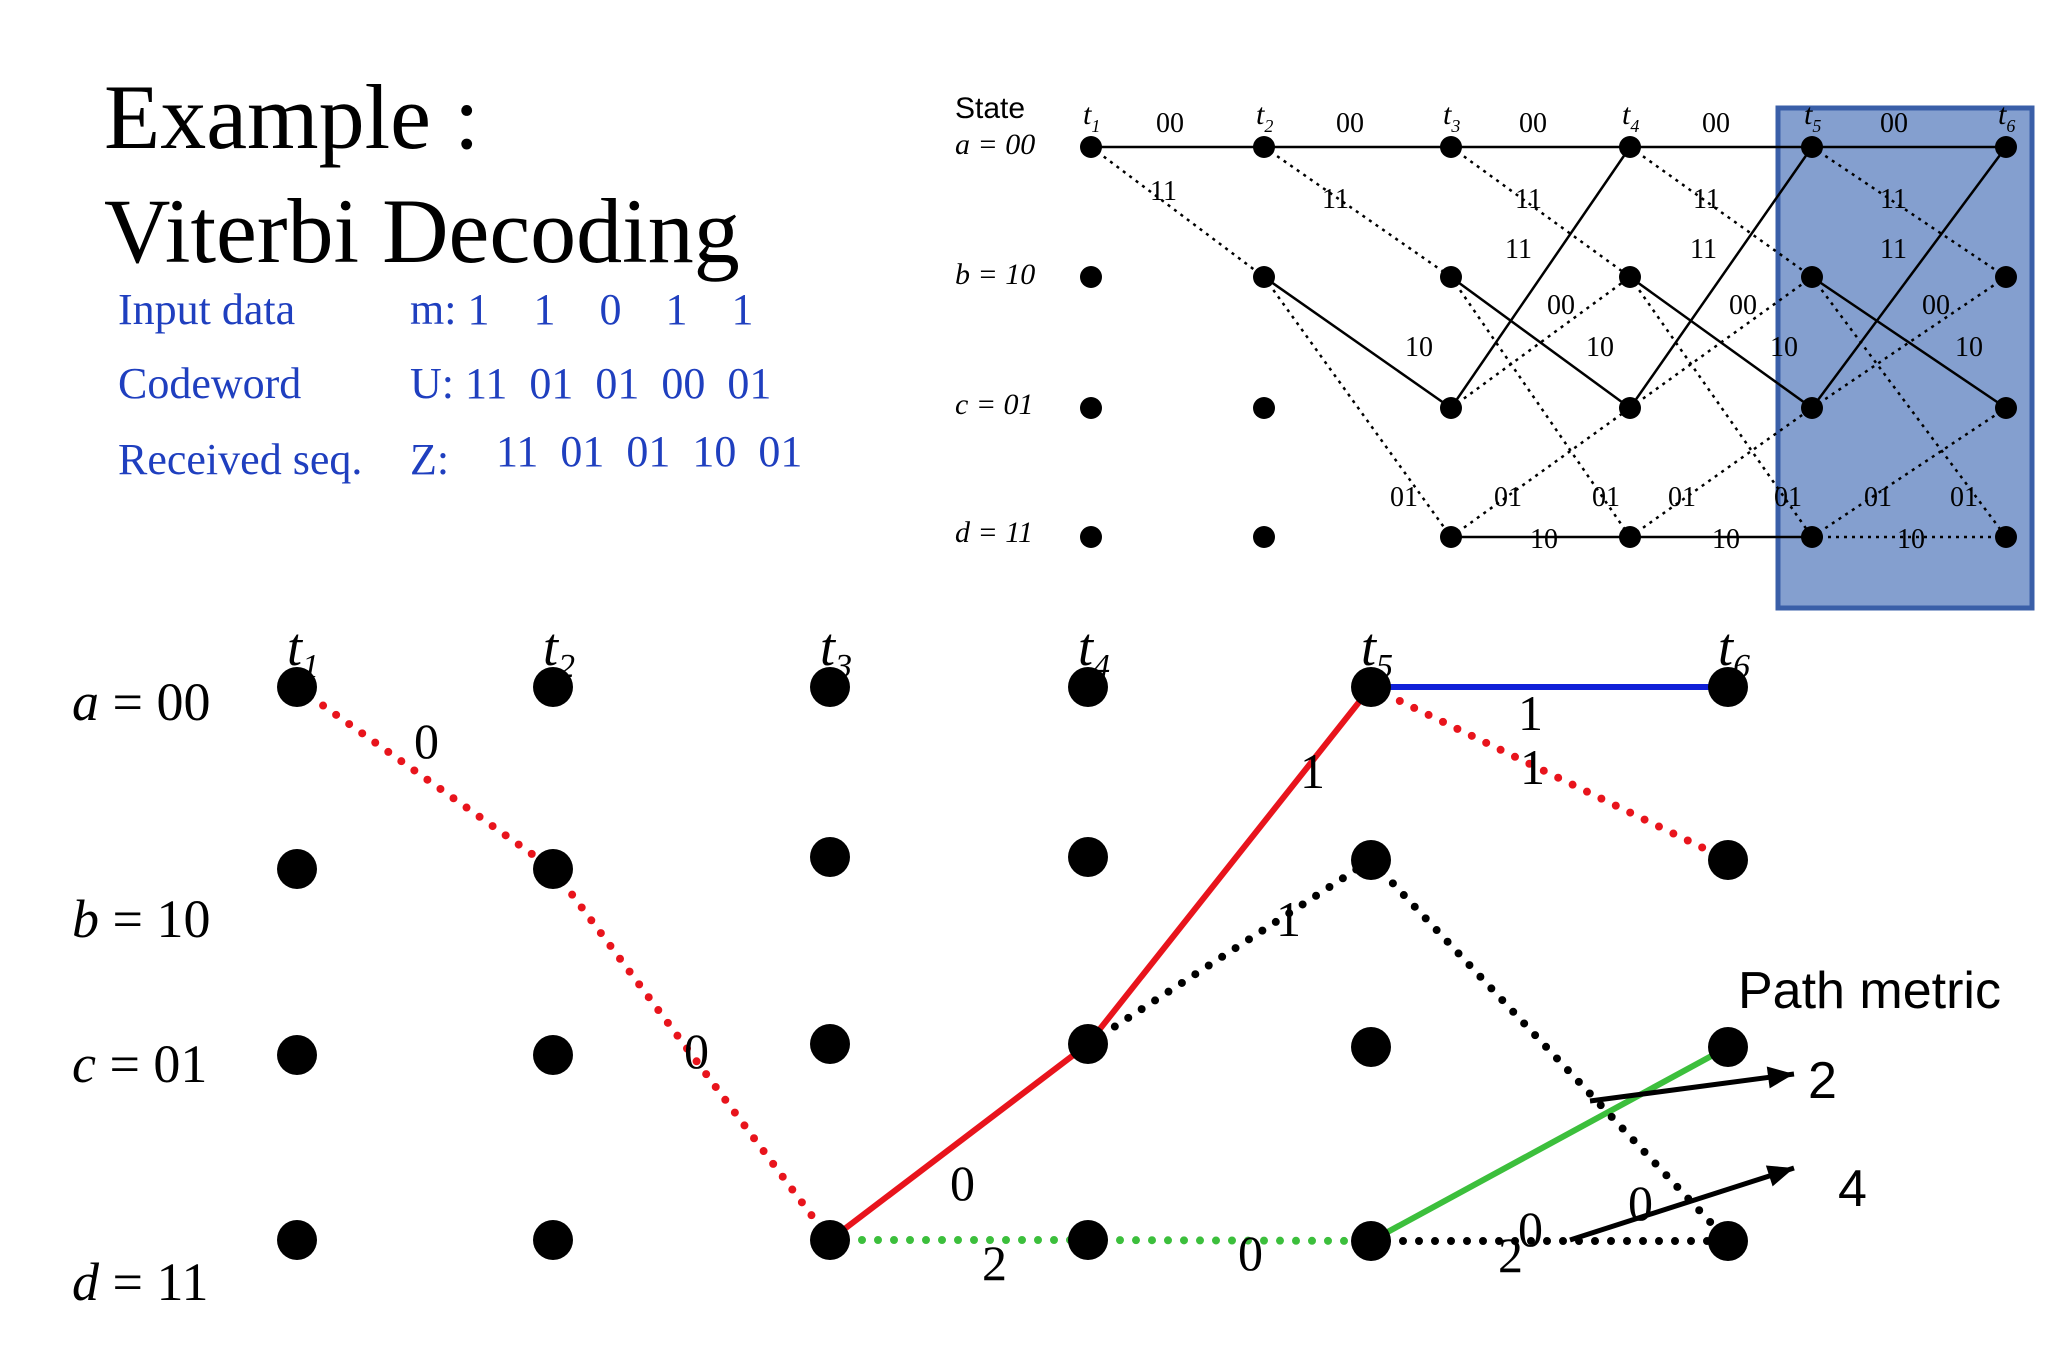 Image resolution: width=2048 pixels, height=1365 pixels. Describe the element at coordinates (1822, 1081) in the screenshot. I see `path-metric-value-1: 2` at that location.